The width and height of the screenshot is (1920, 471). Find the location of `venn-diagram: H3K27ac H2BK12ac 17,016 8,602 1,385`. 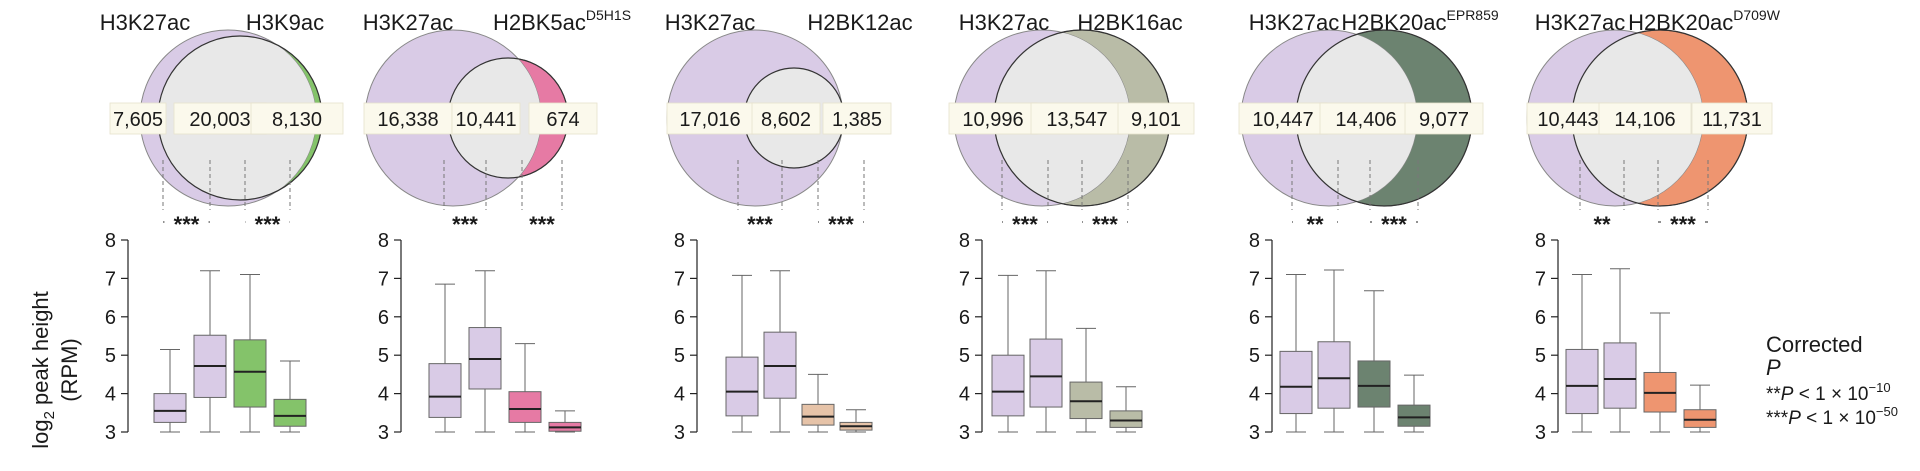

venn-diagram: H3K27ac H2BK12ac 17,016 8,602 1,385 is located at coordinates (789, 108).